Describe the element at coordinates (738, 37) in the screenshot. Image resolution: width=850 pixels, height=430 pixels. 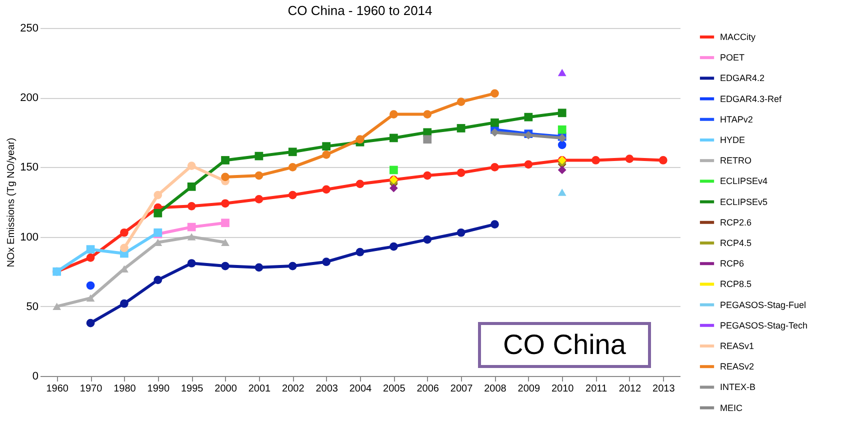
I see `legend-label: MACCity` at that location.